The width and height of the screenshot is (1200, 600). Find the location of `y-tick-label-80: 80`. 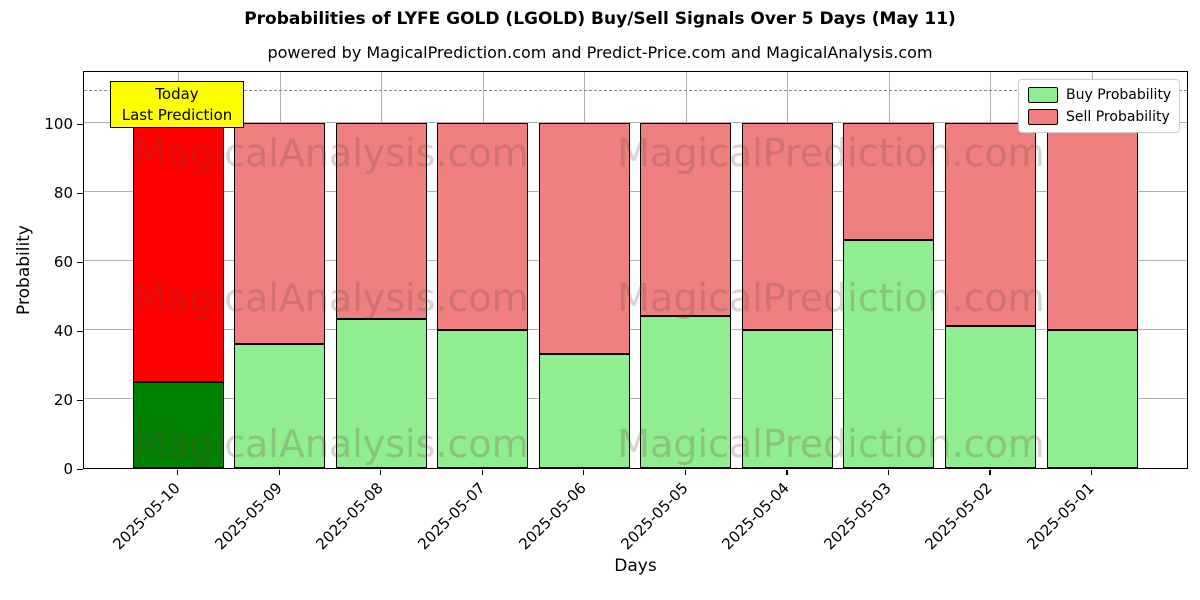

y-tick-label-80: 80 is located at coordinates (63, 192).